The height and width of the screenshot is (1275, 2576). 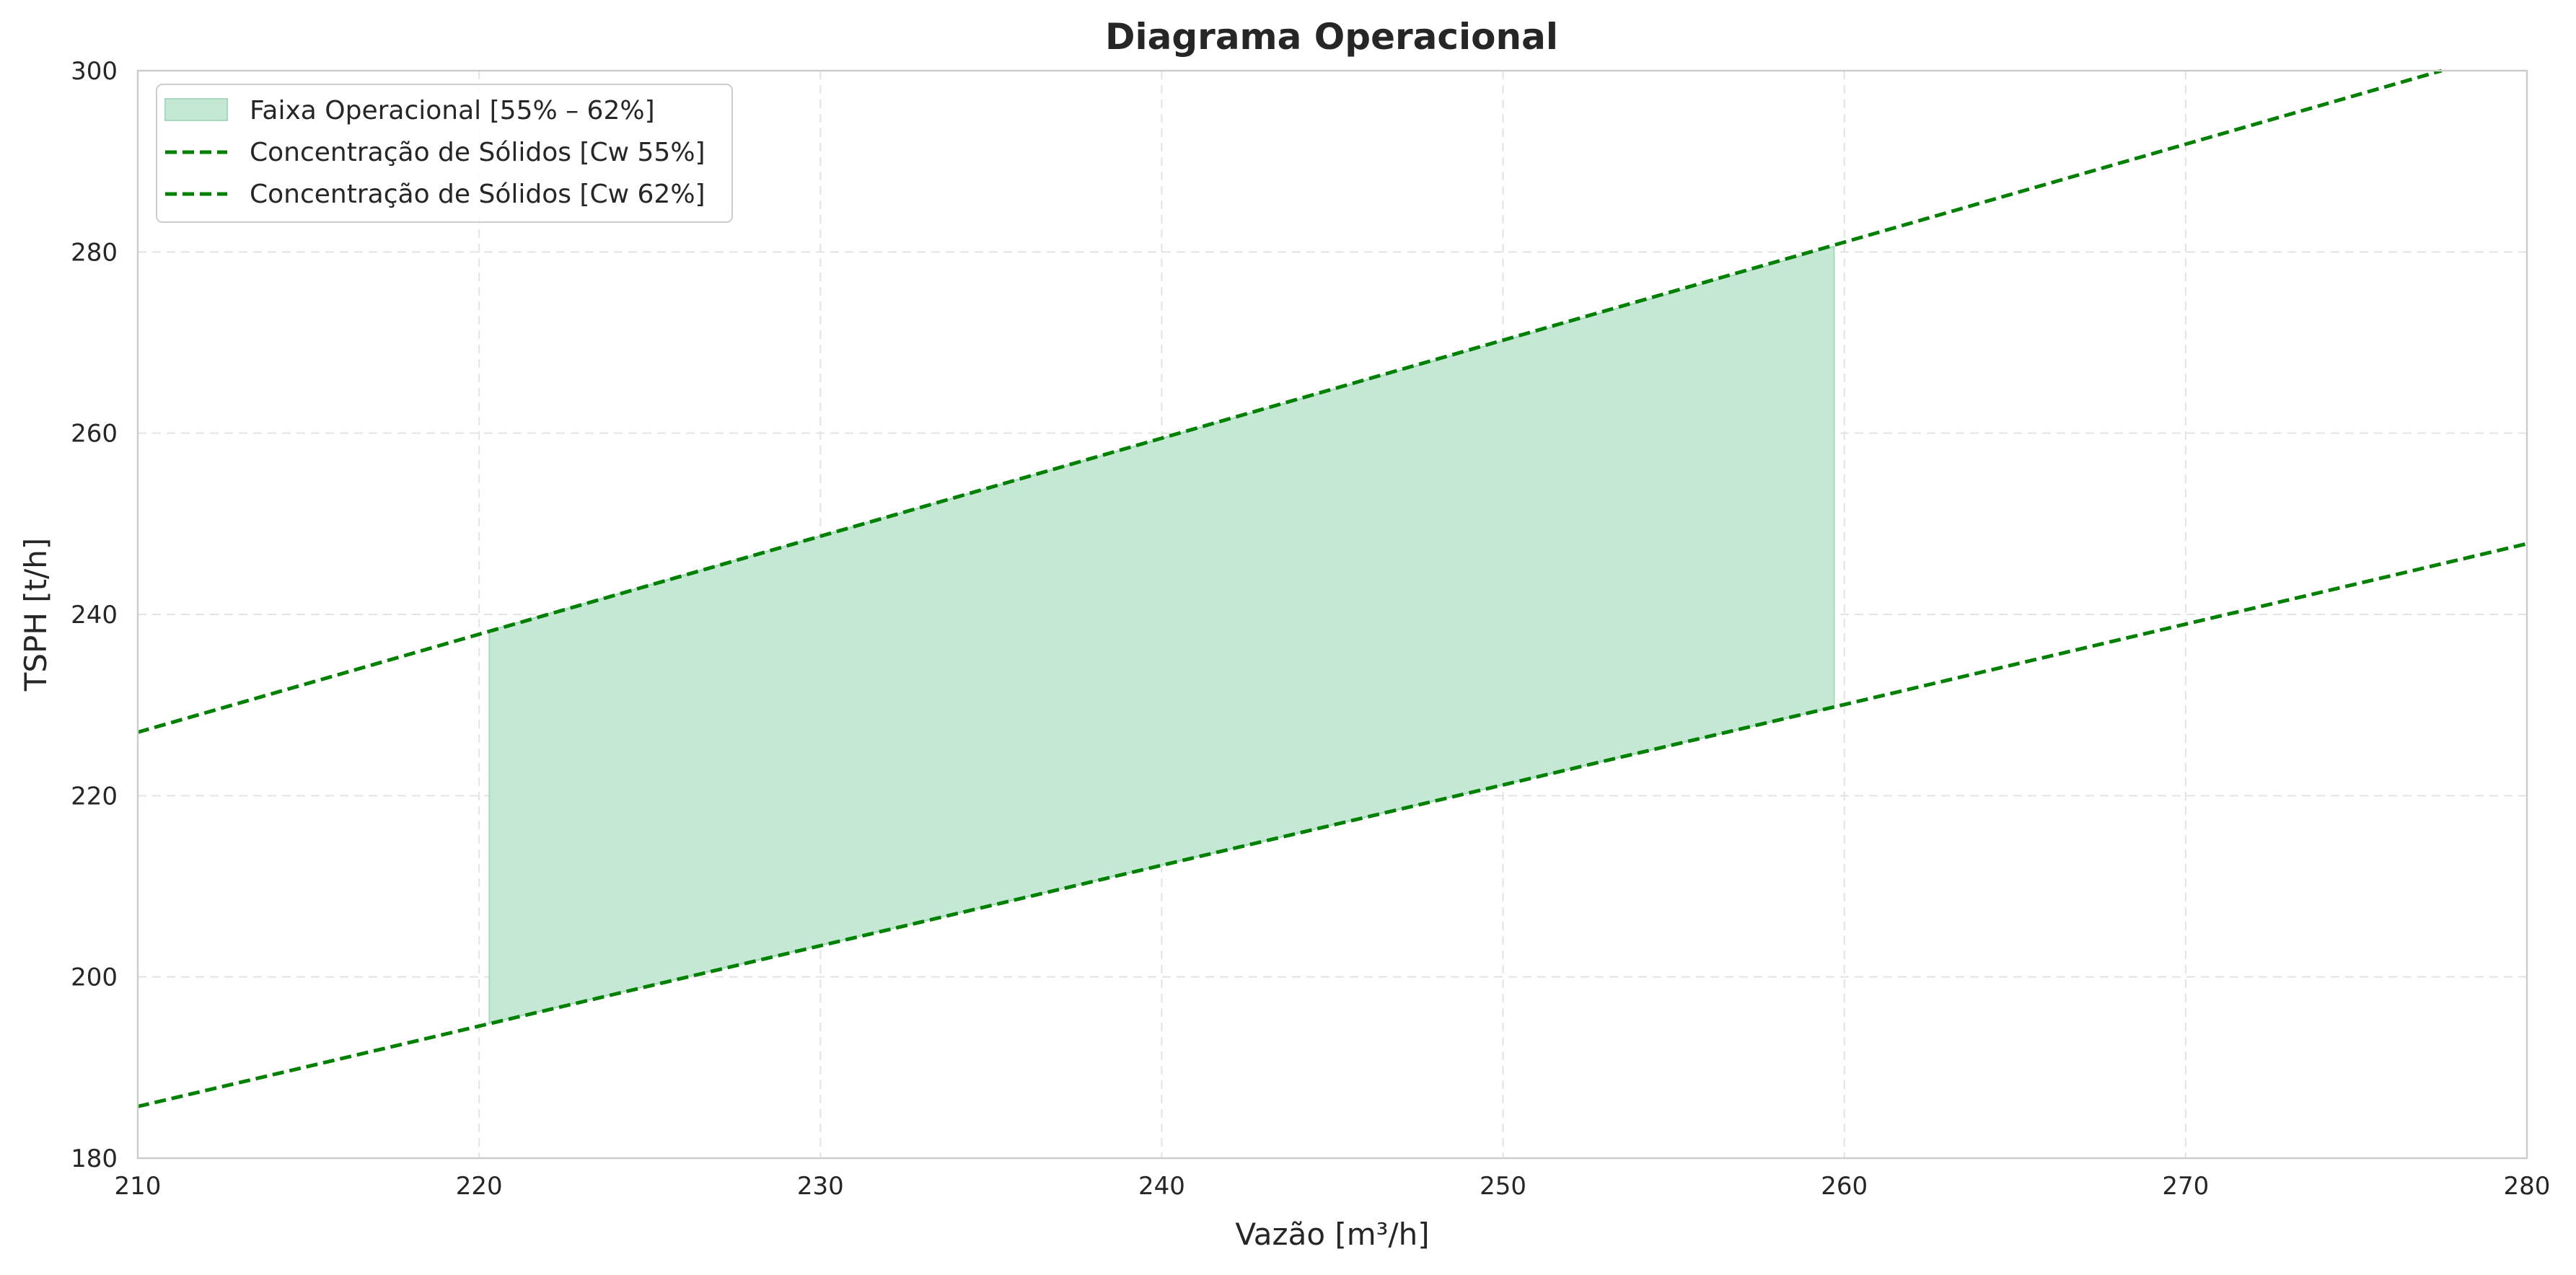 I want to click on x-tick-label-3: 240, so click(x=1161, y=1186).